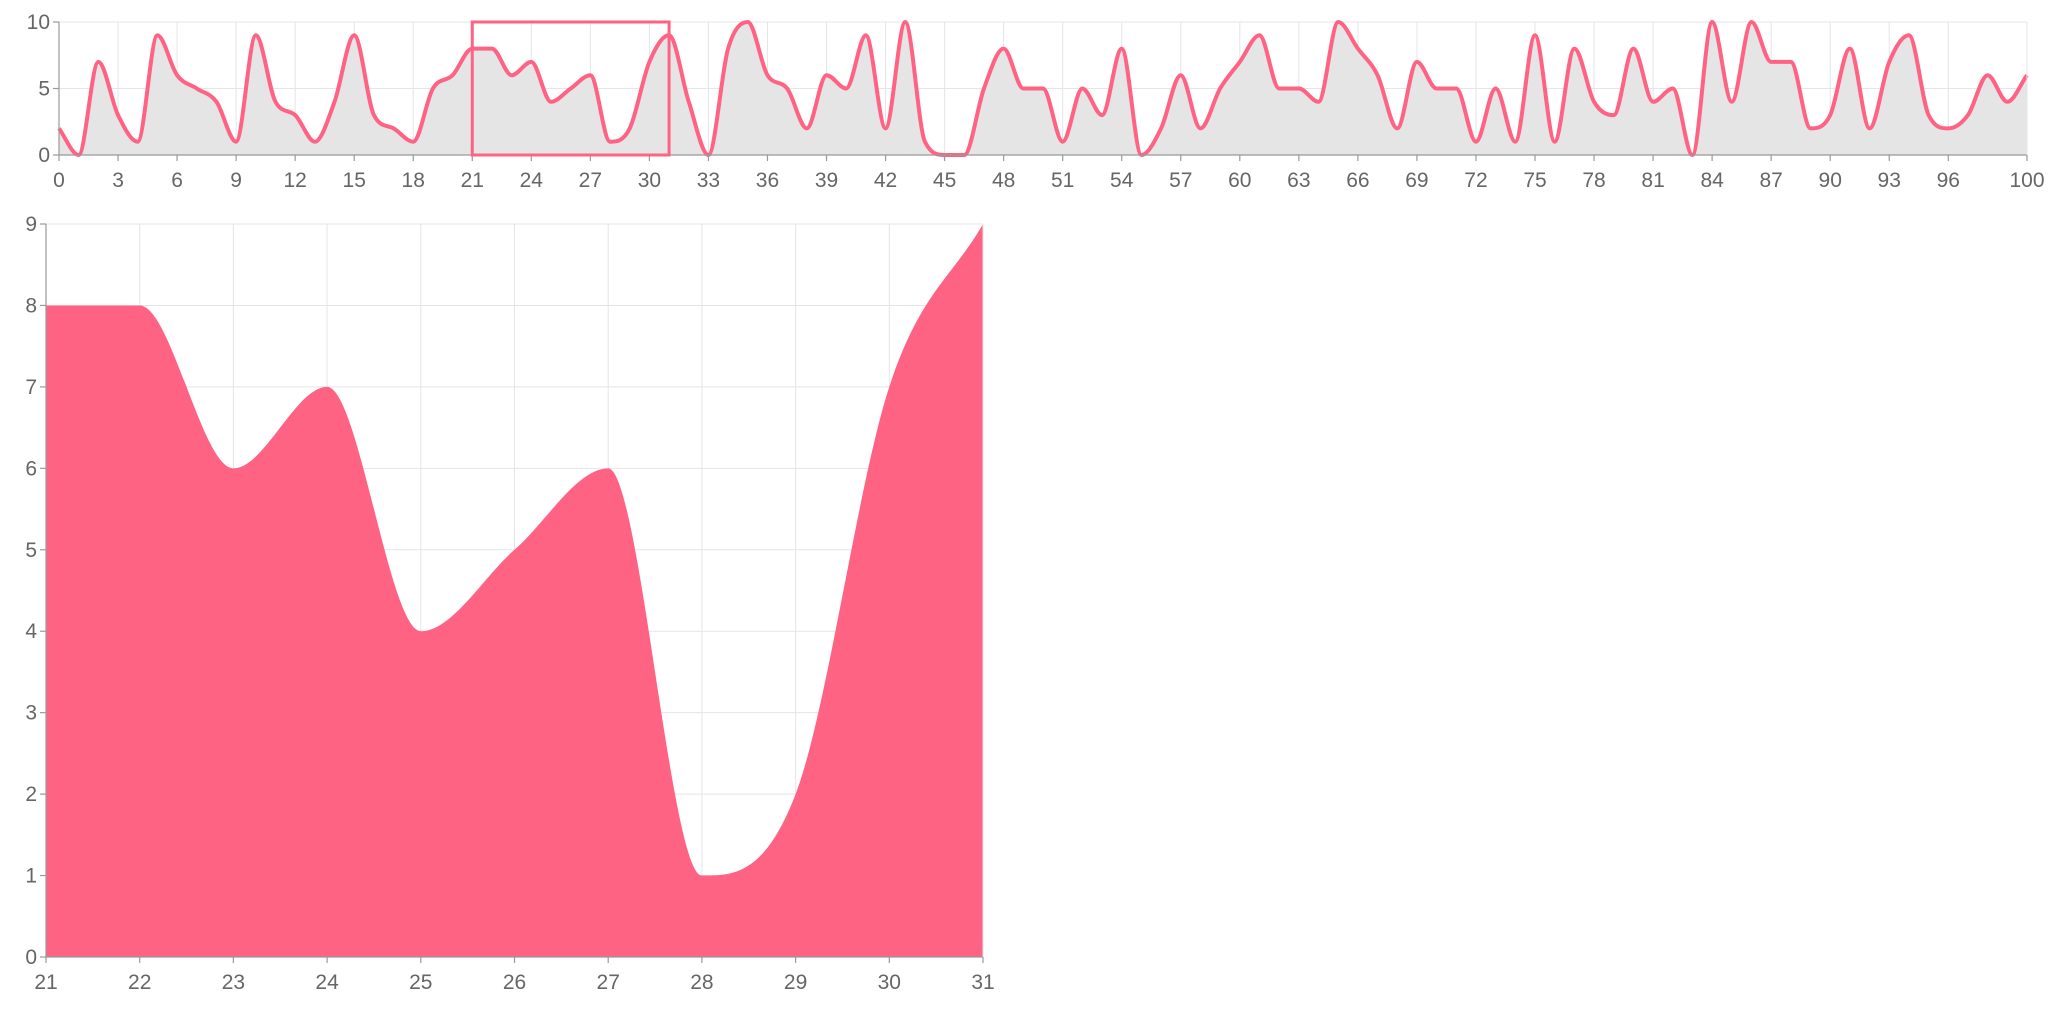 The height and width of the screenshot is (1032, 2062). What do you see at coordinates (139, 982) in the screenshot?
I see `x-tick-label: 22` at bounding box center [139, 982].